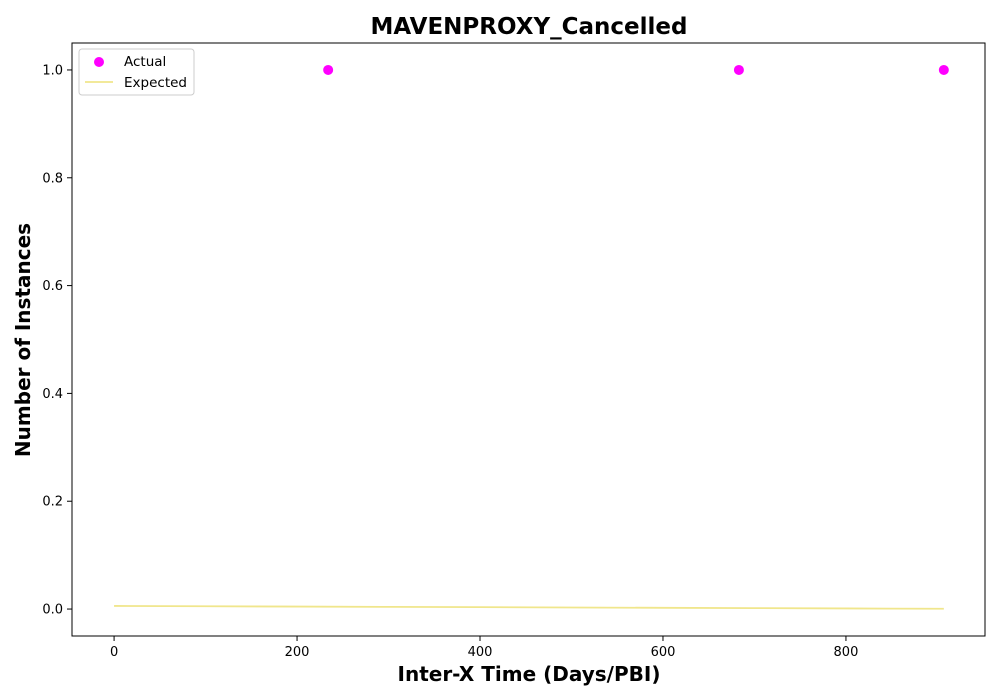 The width and height of the screenshot is (1000, 700). I want to click on x-tick-label: 600, so click(663, 652).